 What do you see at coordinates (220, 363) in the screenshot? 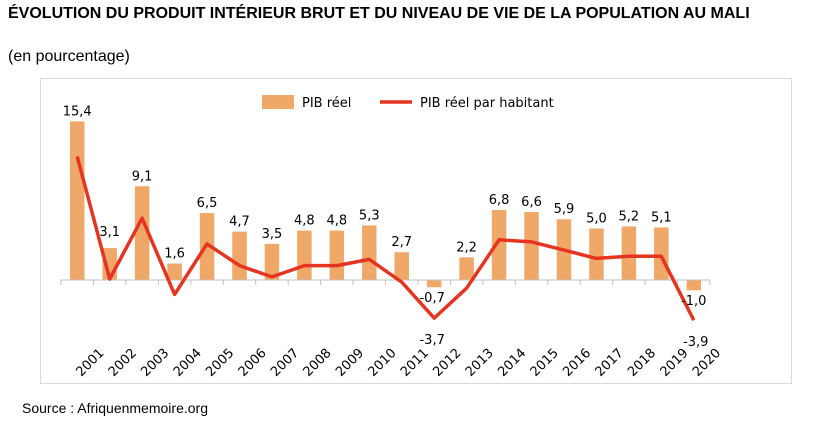
I see `x-tick-label-2005: 2005` at bounding box center [220, 363].